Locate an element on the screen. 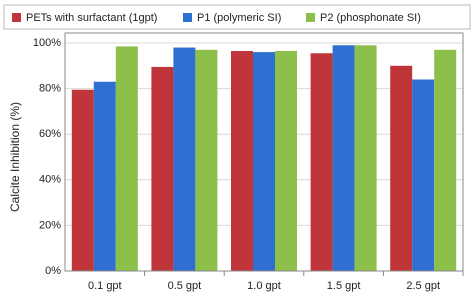  y-tick-label: 0% is located at coordinates (53, 271).